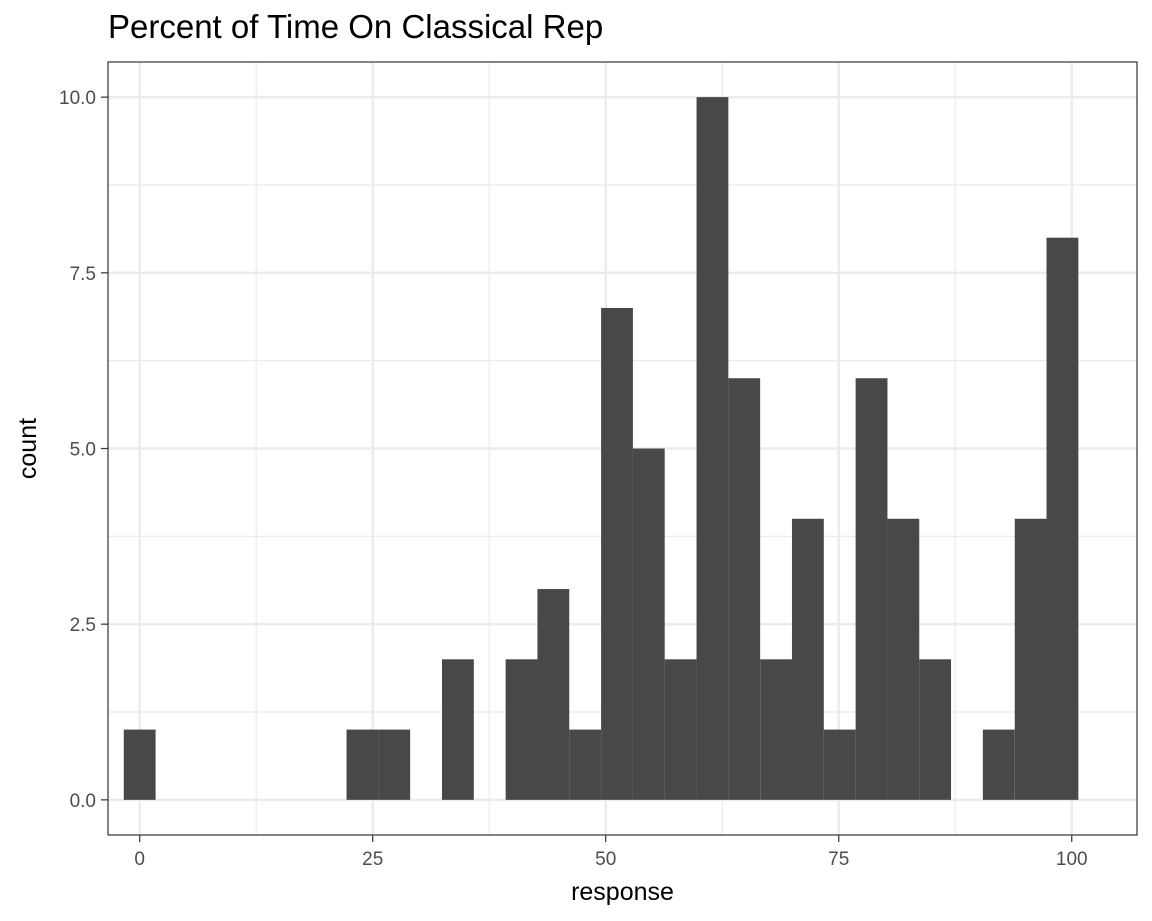 The height and width of the screenshot is (921, 1152). I want to click on y-tick-label: 0.0, so click(83, 801).